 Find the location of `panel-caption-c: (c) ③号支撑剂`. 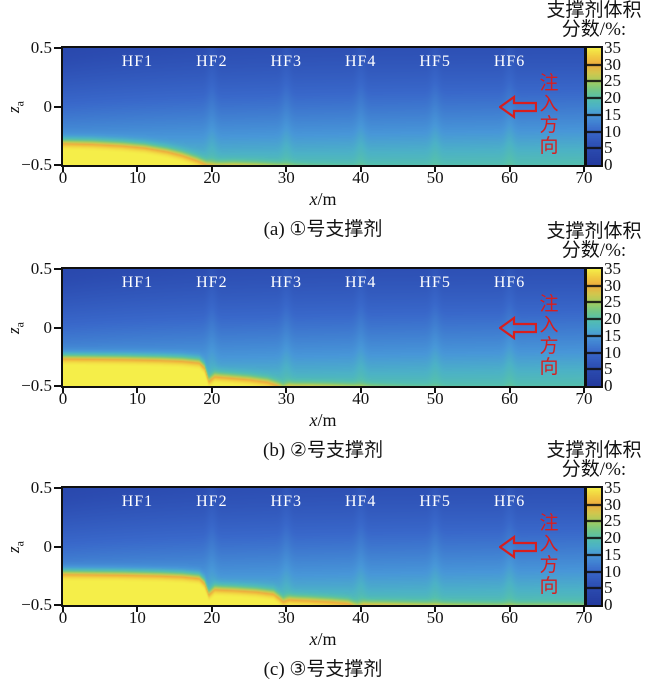

panel-caption-c: (c) ③号支撑剂 is located at coordinates (323, 669).